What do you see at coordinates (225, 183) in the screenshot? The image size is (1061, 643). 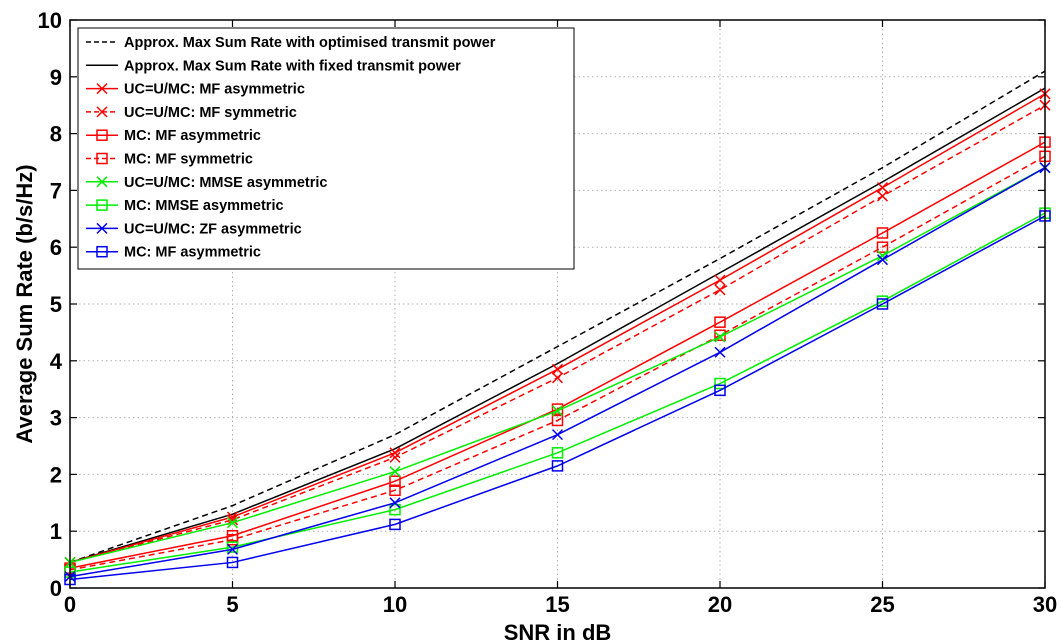 I see `legend-label: UC=U/MC: MMSE asymmetric` at bounding box center [225, 183].